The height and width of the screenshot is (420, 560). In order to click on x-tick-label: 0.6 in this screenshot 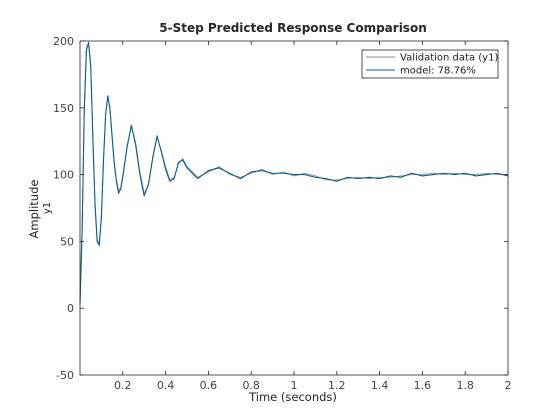, I will do `click(209, 385)`.